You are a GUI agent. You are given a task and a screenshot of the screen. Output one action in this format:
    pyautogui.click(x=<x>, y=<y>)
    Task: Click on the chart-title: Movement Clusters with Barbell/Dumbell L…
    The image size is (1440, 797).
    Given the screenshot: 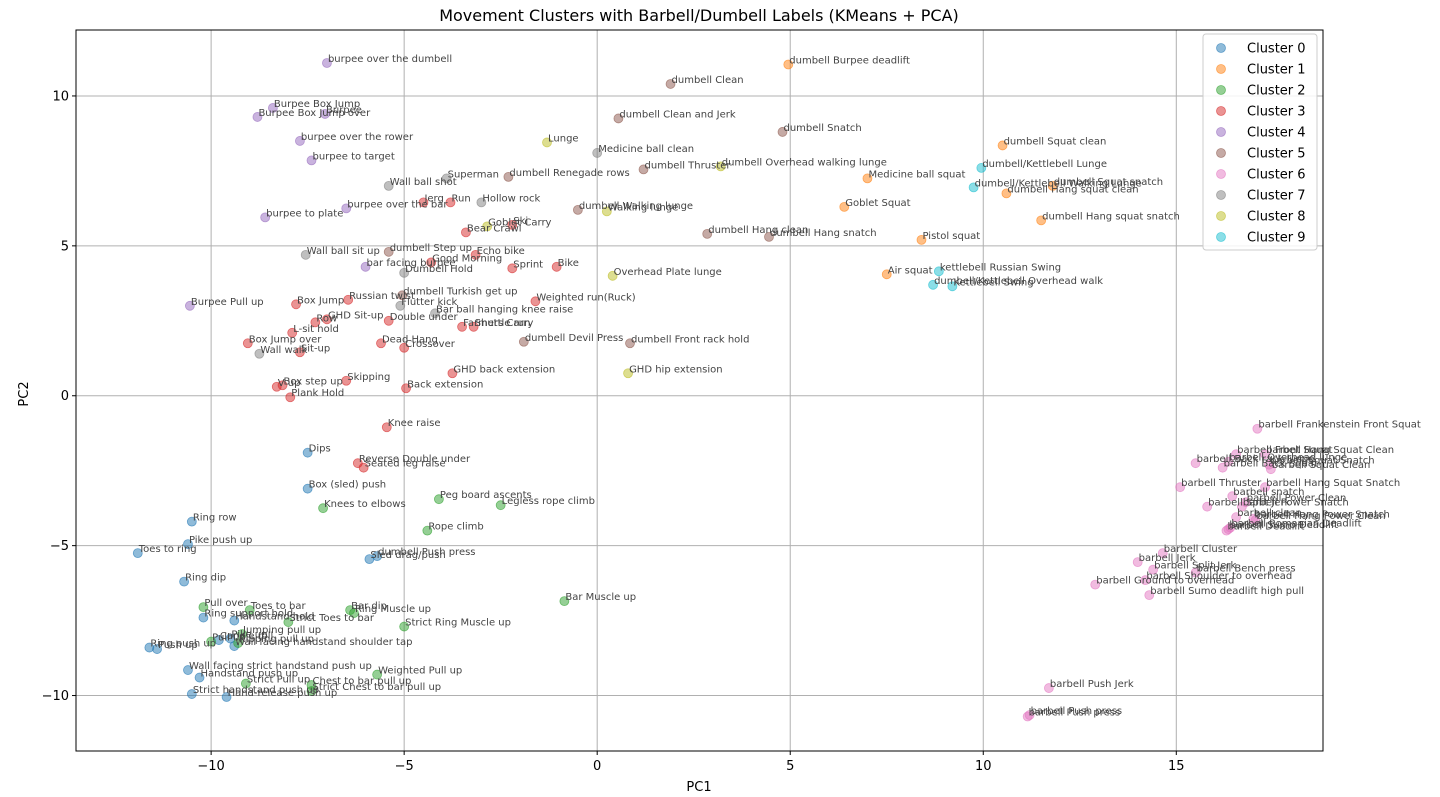 What is the action you would take?
    pyautogui.click(x=699, y=15)
    